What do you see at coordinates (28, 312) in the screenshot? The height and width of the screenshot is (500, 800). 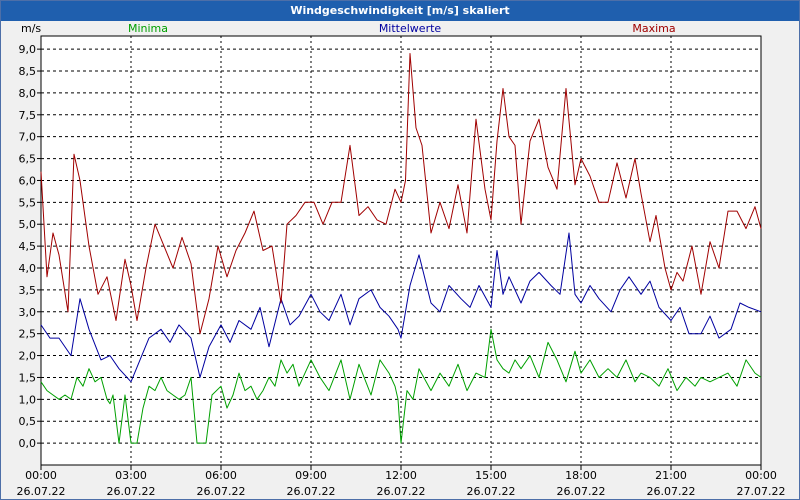 I see `y-tick-label: 3,0` at bounding box center [28, 312].